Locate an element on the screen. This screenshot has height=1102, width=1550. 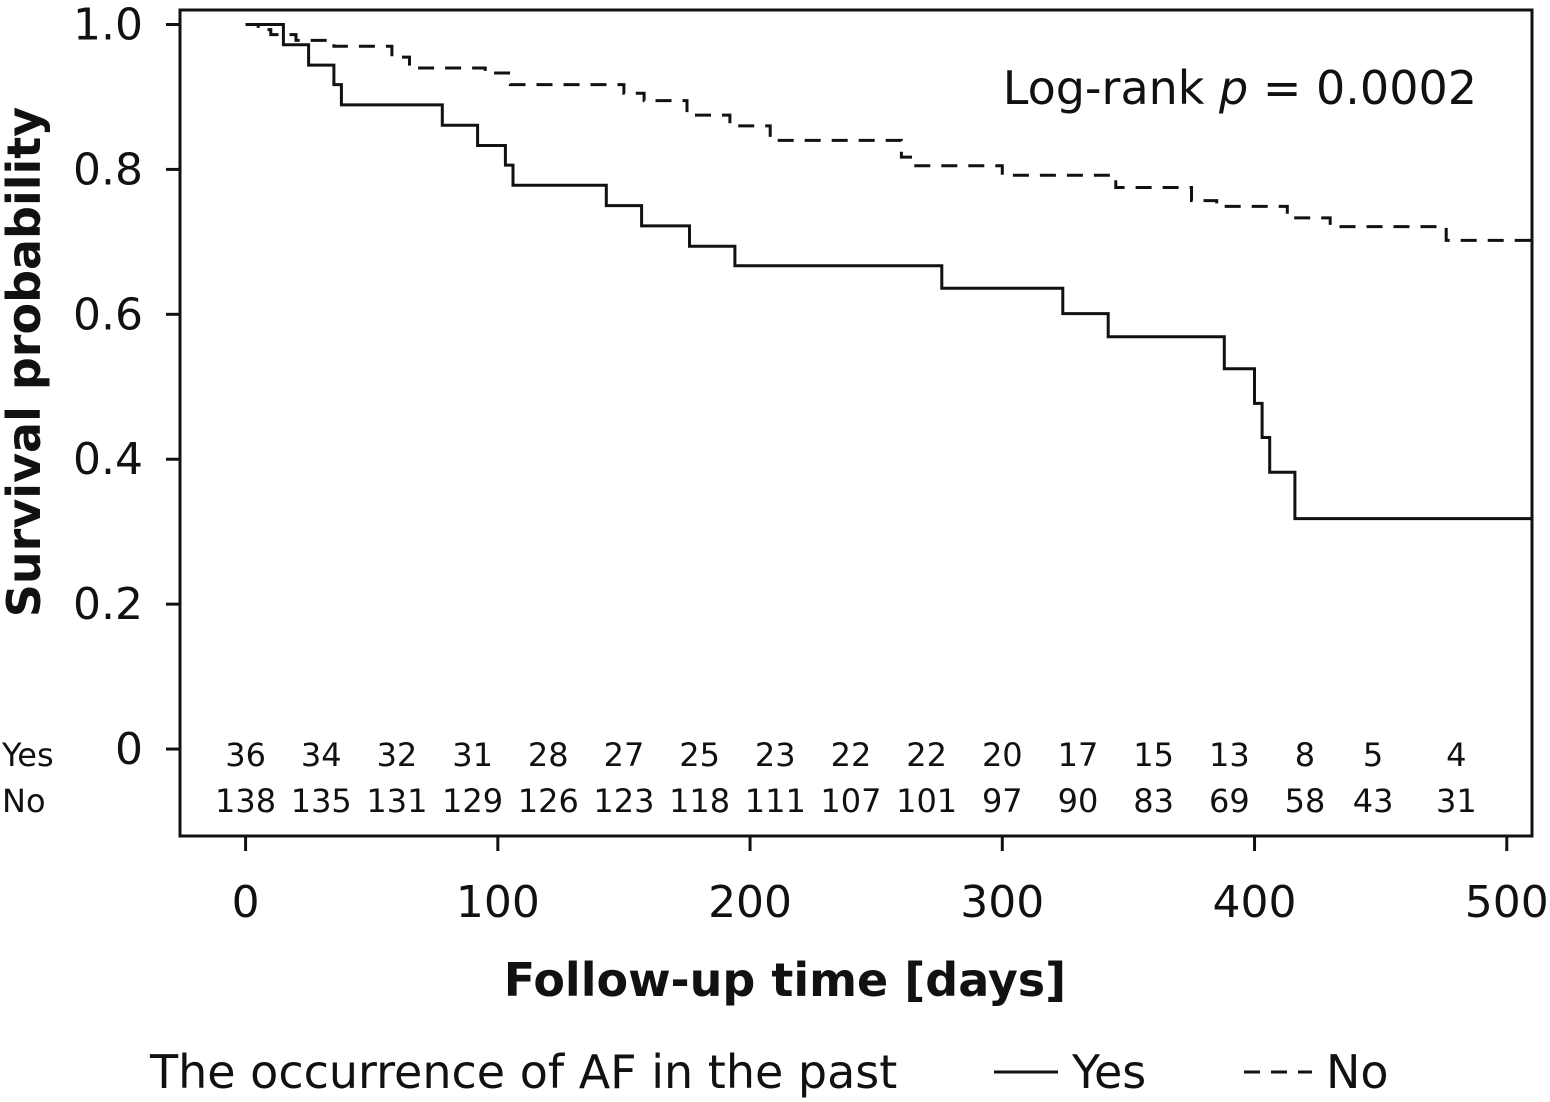
risk-count: 58 is located at coordinates (1305, 801).